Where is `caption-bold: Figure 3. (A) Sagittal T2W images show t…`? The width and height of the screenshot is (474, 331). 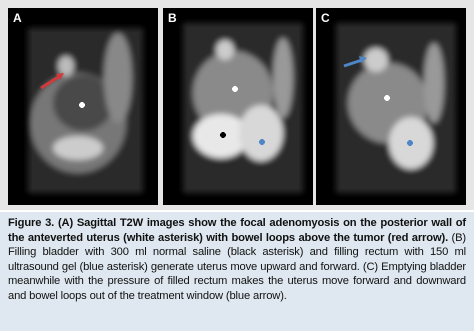
caption-bold: Figure 3. (A) Sagittal T2W images show t… is located at coordinates (237, 230).